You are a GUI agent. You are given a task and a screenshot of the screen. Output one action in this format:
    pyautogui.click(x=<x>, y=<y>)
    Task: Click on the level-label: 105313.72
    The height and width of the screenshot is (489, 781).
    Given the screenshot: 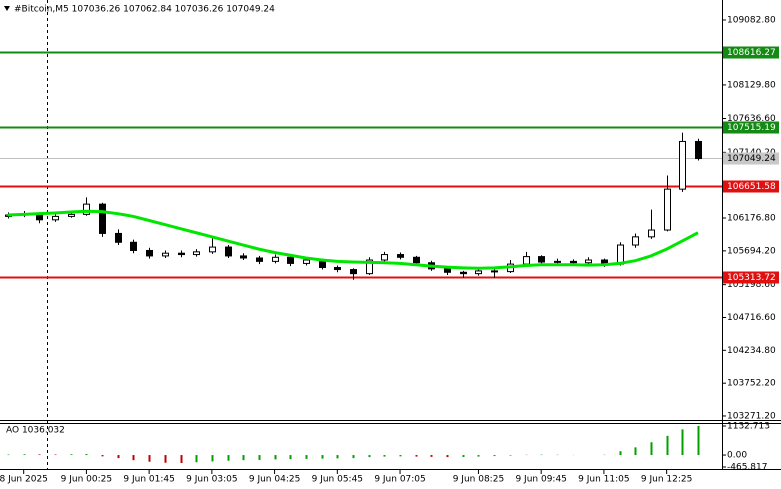 What is the action you would take?
    pyautogui.click(x=751, y=278)
    